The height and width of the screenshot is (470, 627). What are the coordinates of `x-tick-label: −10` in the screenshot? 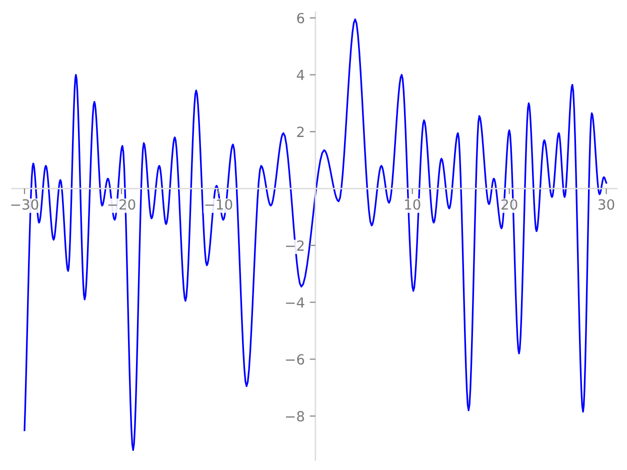 It's located at (218, 204).